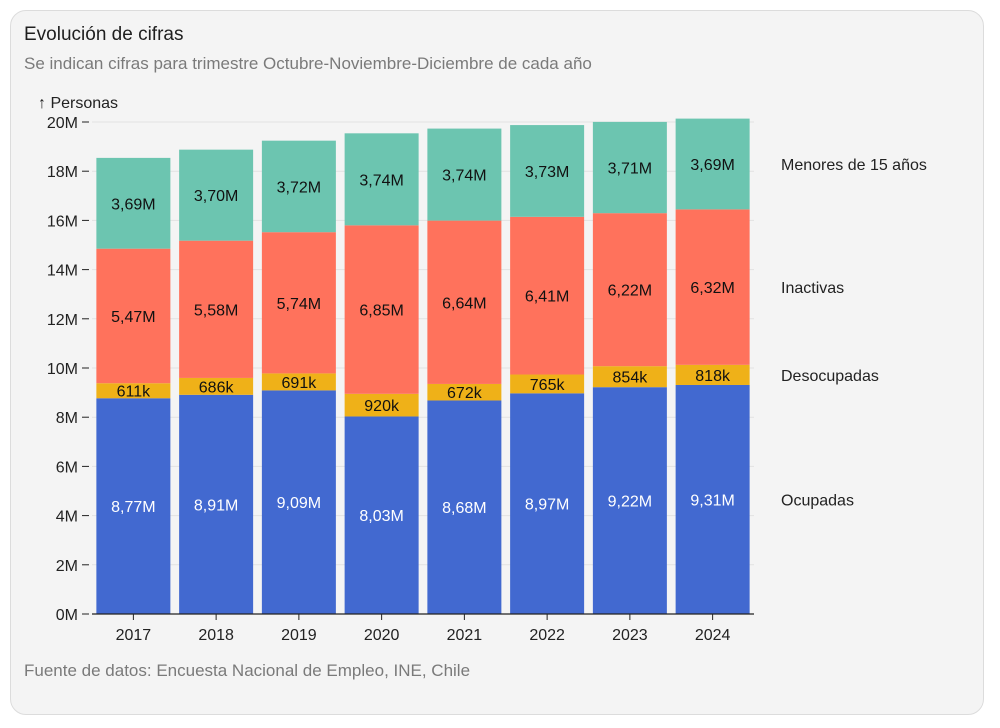 The height and width of the screenshot is (728, 1000). I want to click on data-label: 6,22M, so click(630, 291).